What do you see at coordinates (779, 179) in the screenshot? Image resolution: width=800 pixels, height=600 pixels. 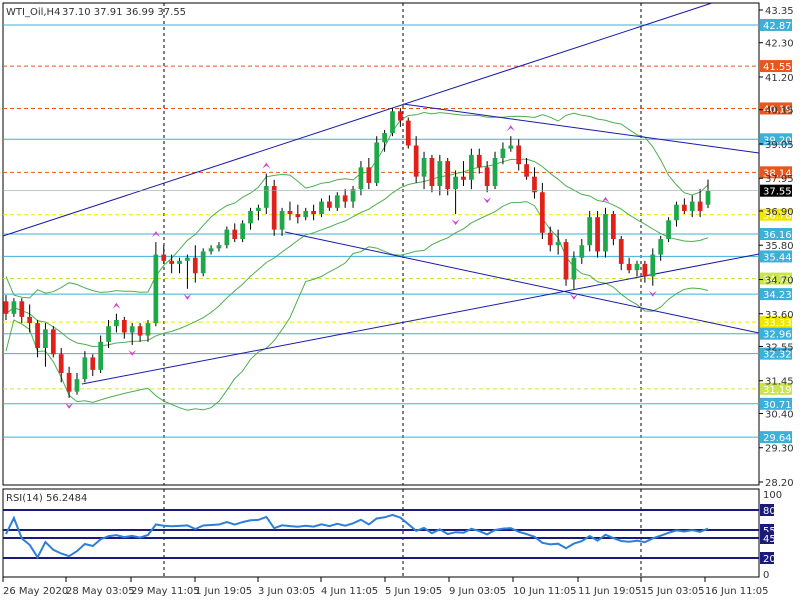 I see `price-tick-label: 37.95` at bounding box center [779, 179].